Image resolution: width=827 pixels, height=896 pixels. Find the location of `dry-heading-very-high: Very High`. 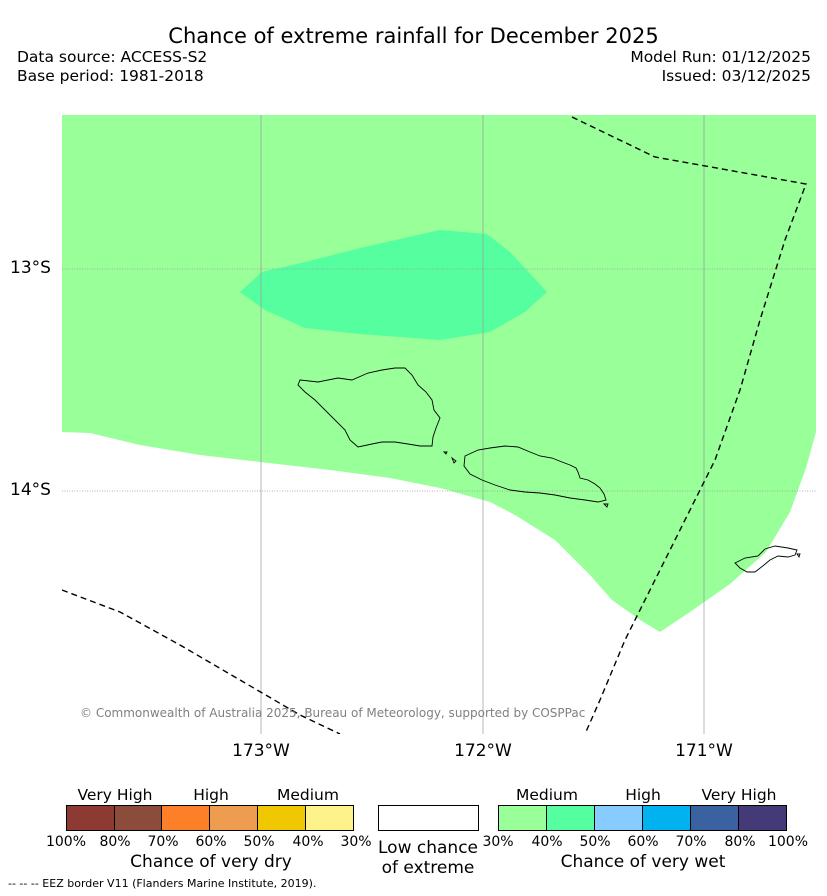

dry-heading-very-high: Very High is located at coordinates (115, 795).